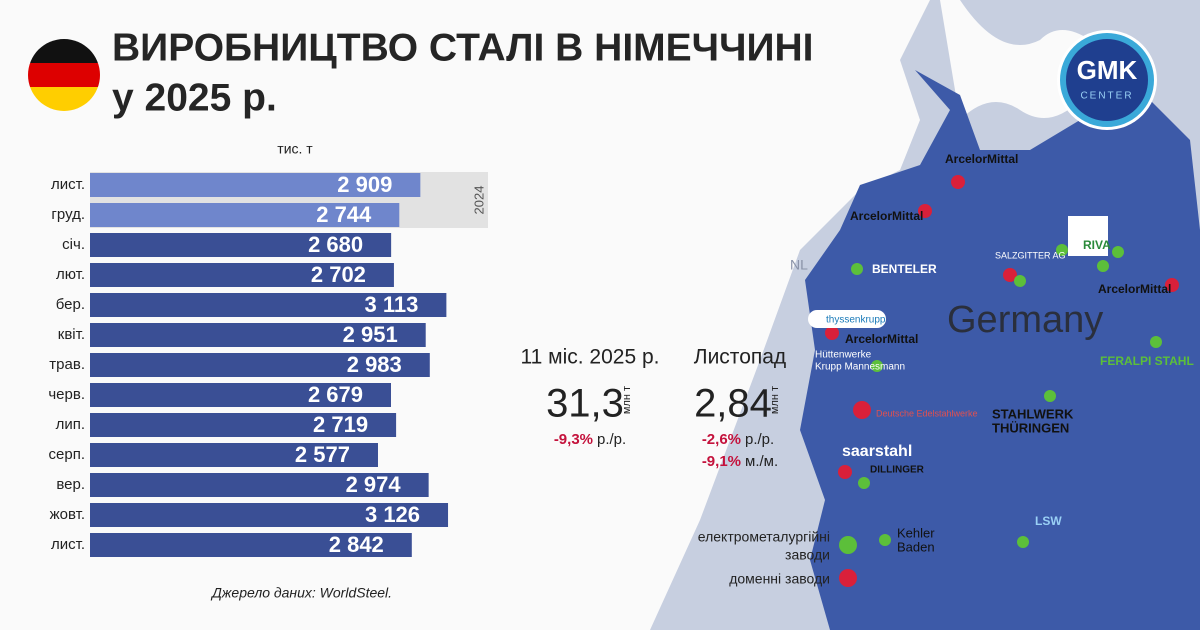  Describe the element at coordinates (916, 532) in the screenshot. I see `company: Kehler` at that location.